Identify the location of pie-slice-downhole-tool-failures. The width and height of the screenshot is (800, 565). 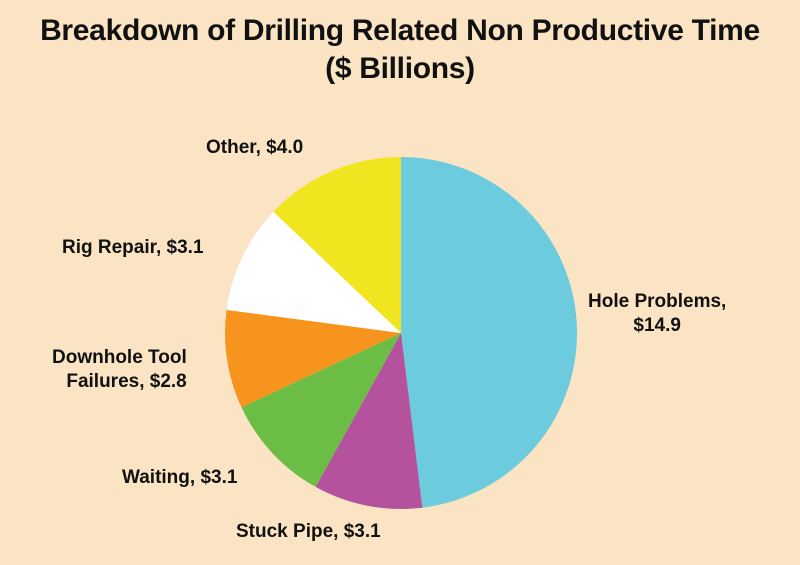
(313, 358).